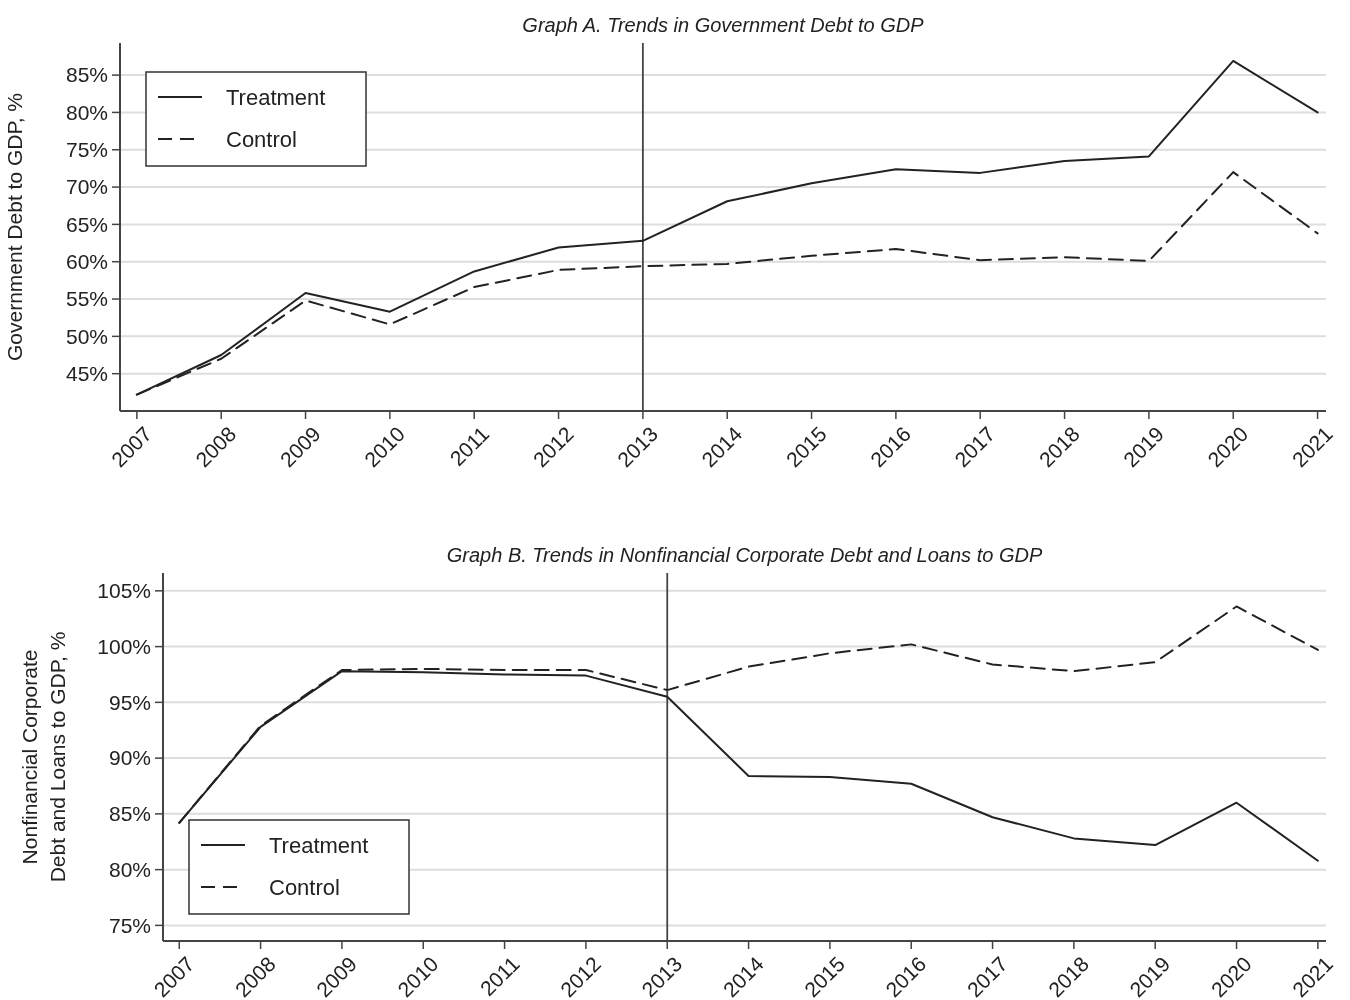 Image resolution: width=1350 pixels, height=1000 pixels. What do you see at coordinates (86, 262) in the screenshot?
I see `y-tick-label: 60%` at bounding box center [86, 262].